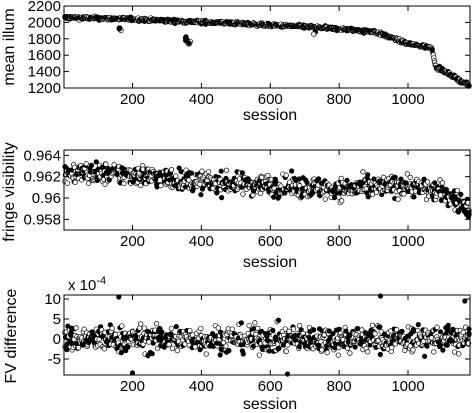  I want to click on panel-fringe-visibility-ylabel: fringe visibility, so click(9, 192).